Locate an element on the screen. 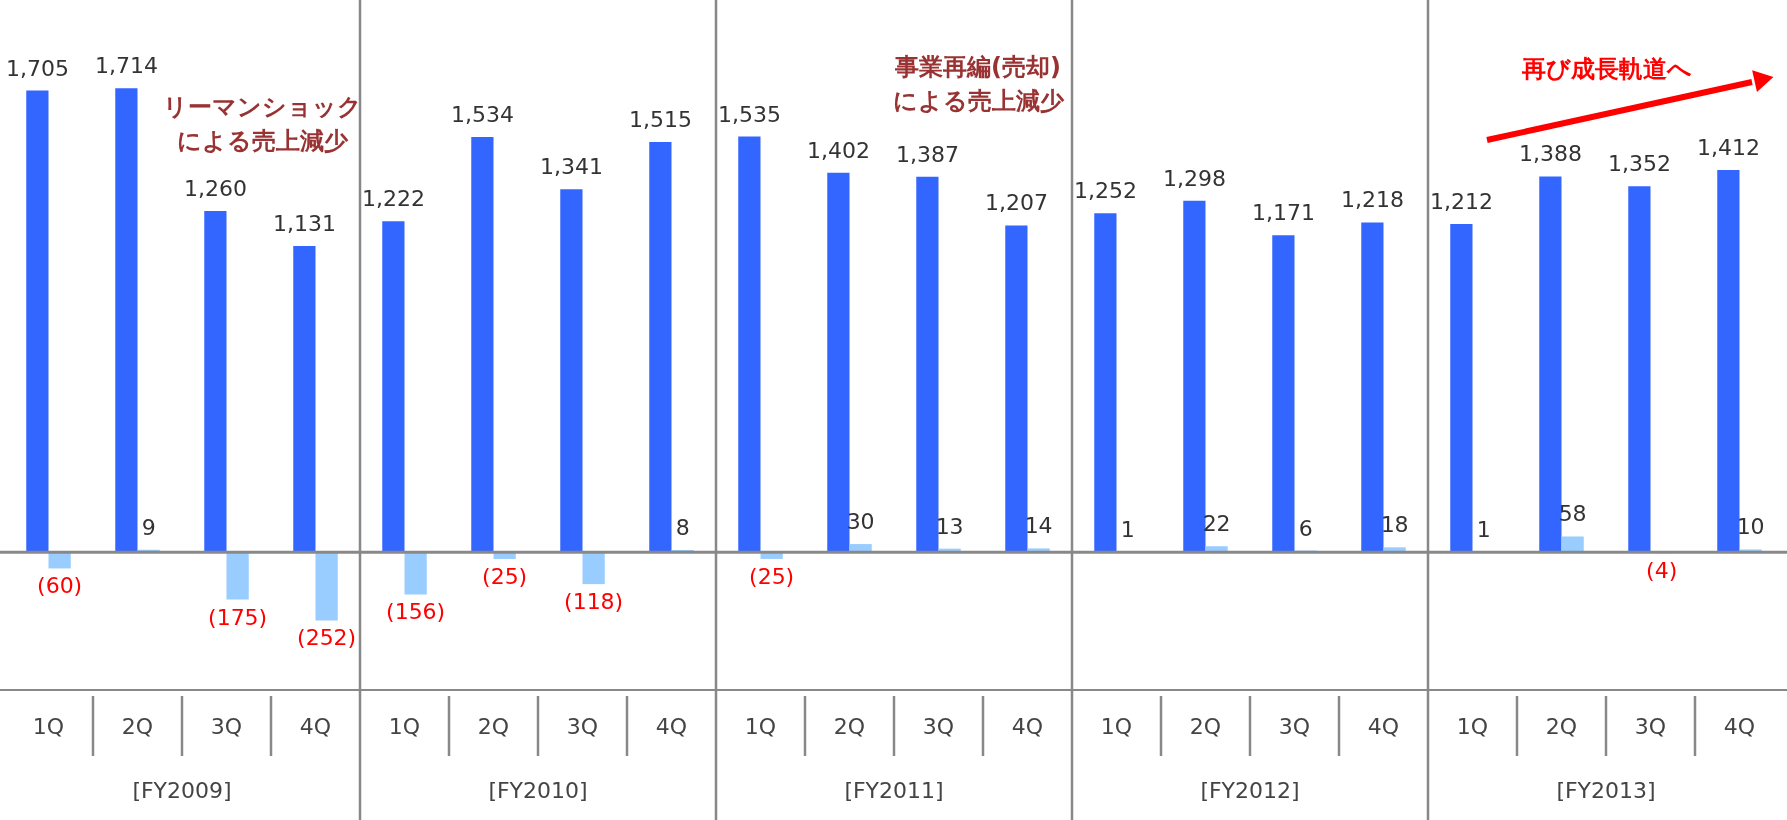  data-label: 1,515 is located at coordinates (660, 120).